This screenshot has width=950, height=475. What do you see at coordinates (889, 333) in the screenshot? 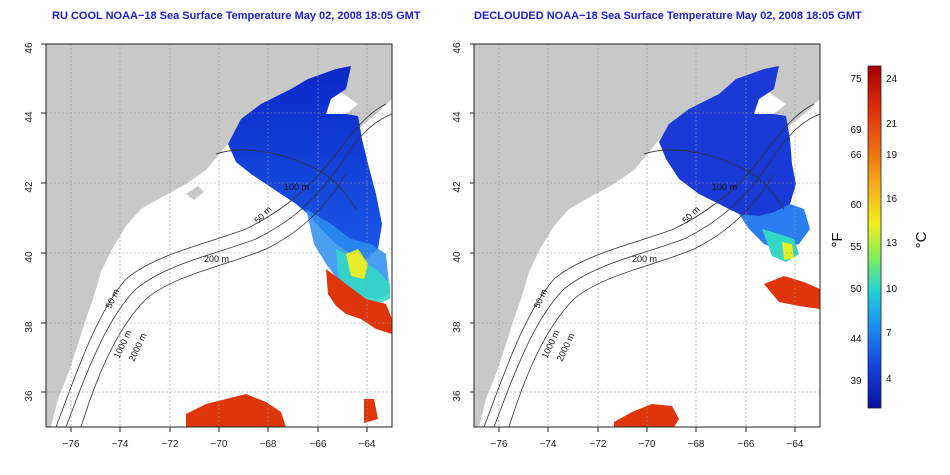
I see `c-tick-label: 7` at bounding box center [889, 333].